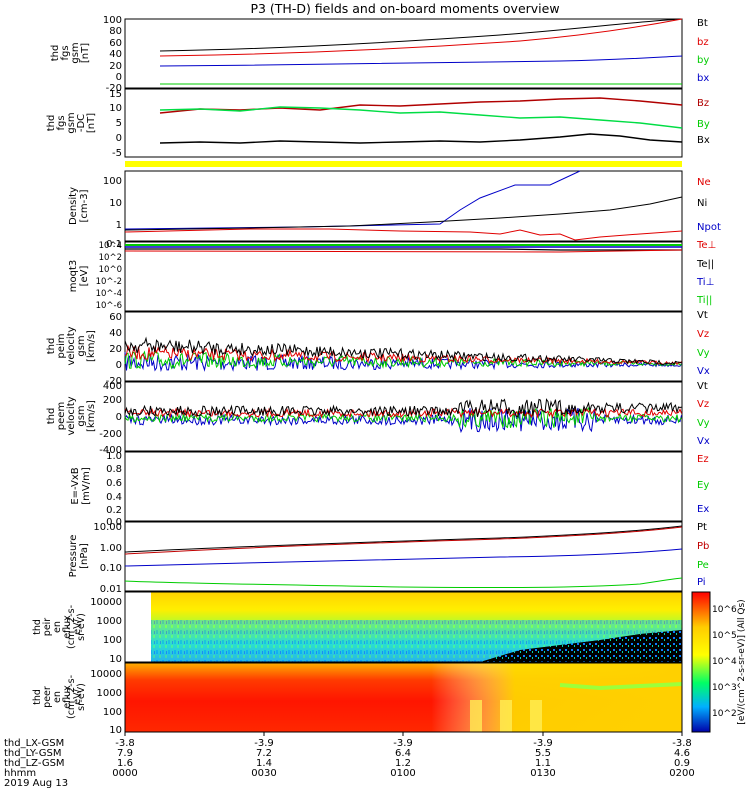 Image resolution: width=750 pixels, height=800 pixels. I want to click on panel2-ytick-1: 10, so click(115, 108).